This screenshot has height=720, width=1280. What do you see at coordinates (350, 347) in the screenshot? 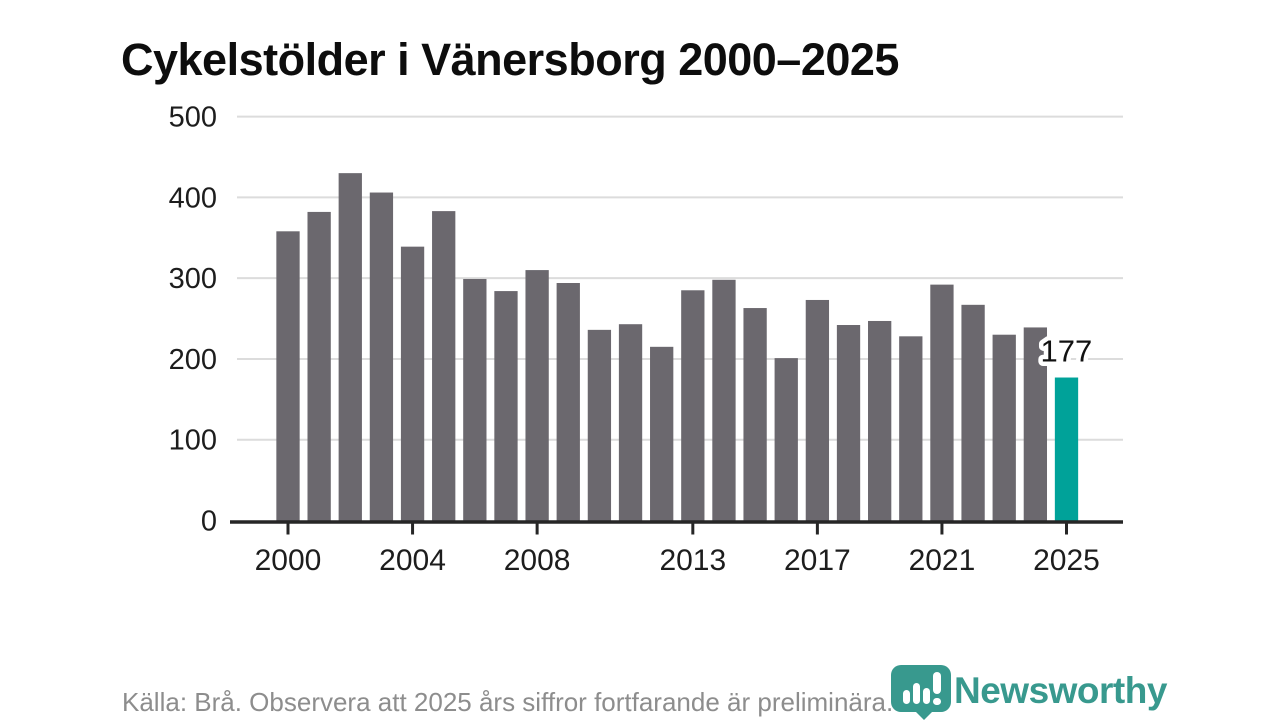
I see `bar-2002` at bounding box center [350, 347].